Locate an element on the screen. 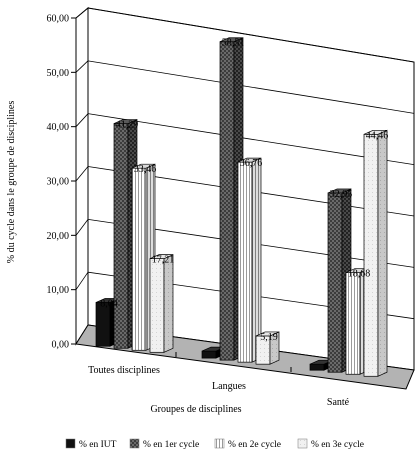  data-label: 18,68 is located at coordinates (359, 274).